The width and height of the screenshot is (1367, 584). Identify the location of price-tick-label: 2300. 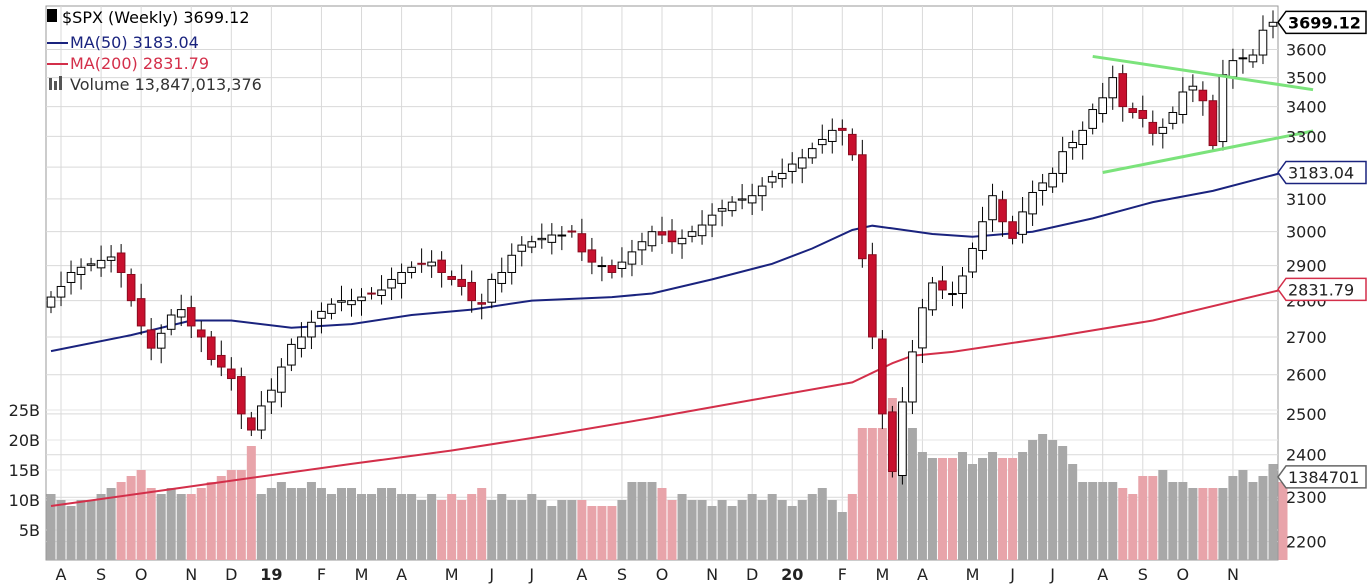
(1306, 497).